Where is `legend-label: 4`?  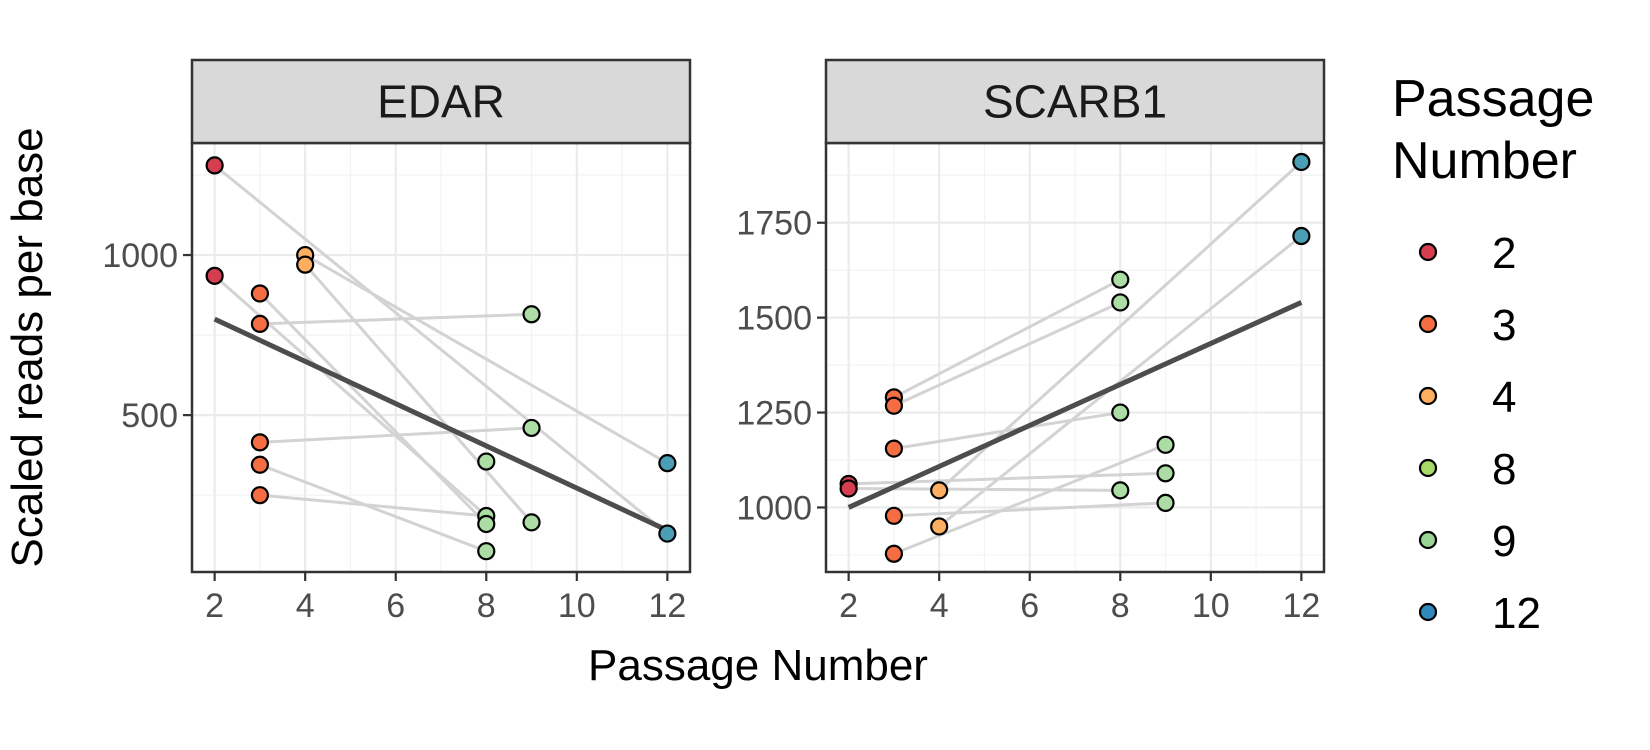
legend-label: 4 is located at coordinates (1504, 397).